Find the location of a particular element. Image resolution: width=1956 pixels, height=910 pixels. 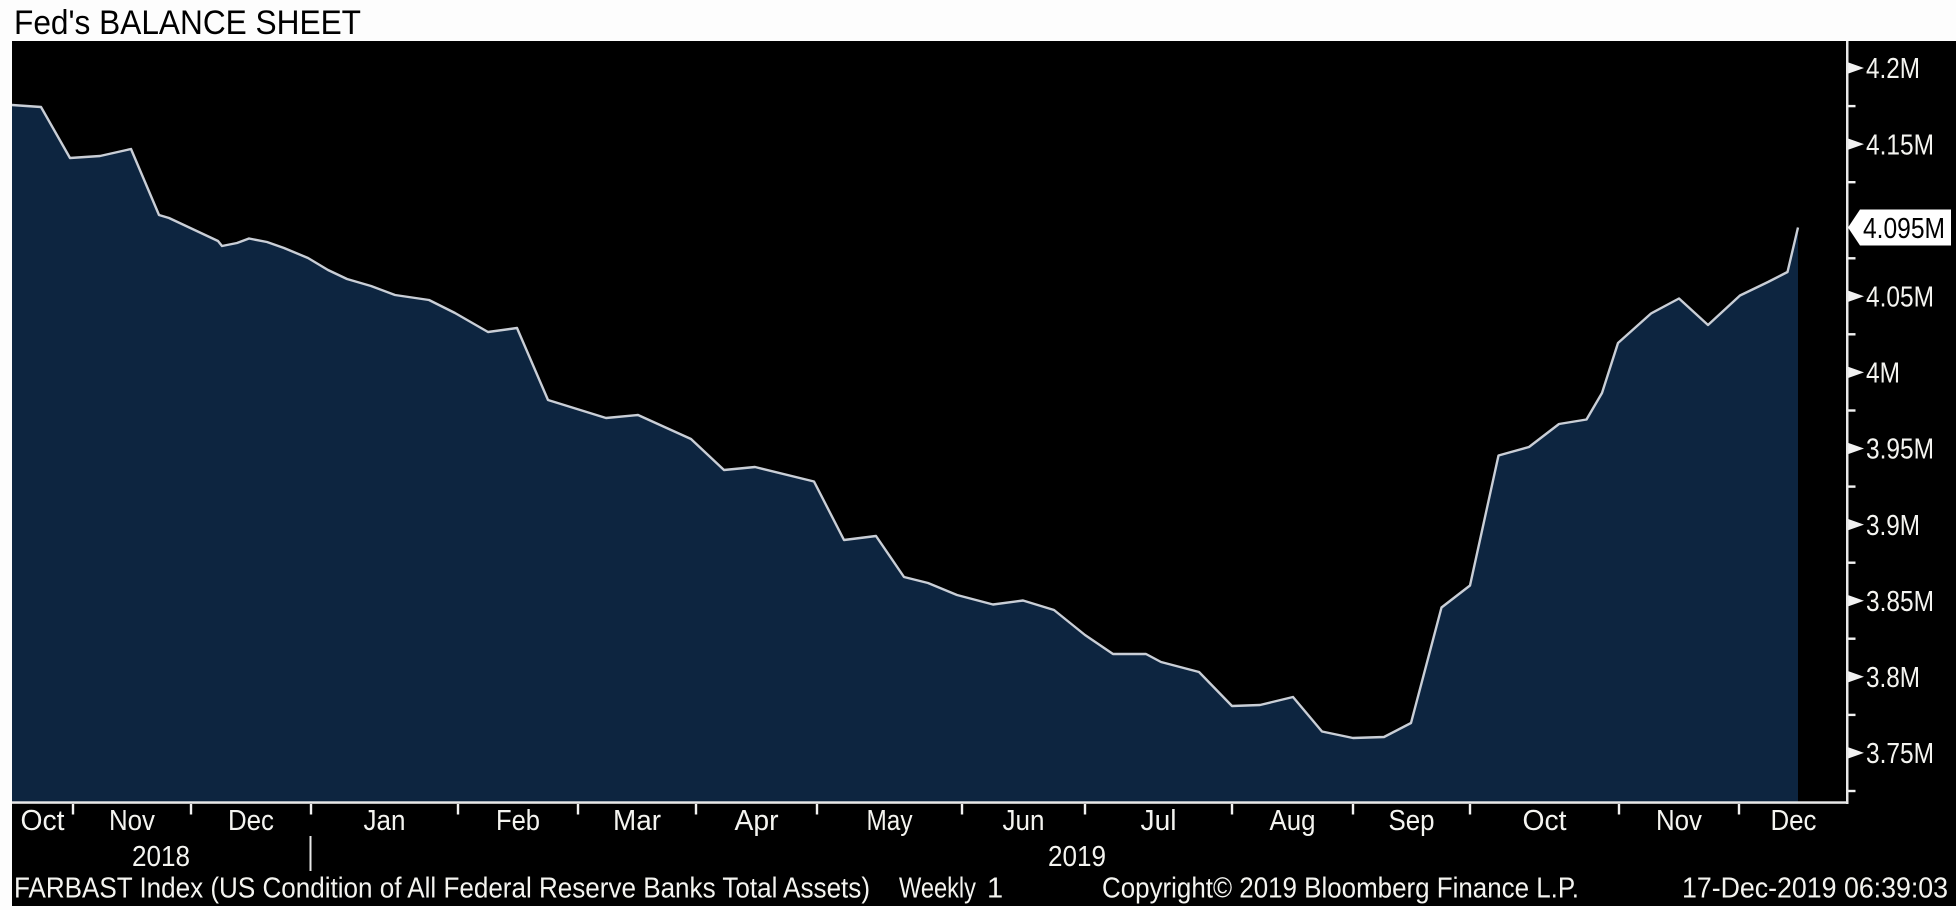

svg-text: 3.95M is located at coordinates (1900, 450).